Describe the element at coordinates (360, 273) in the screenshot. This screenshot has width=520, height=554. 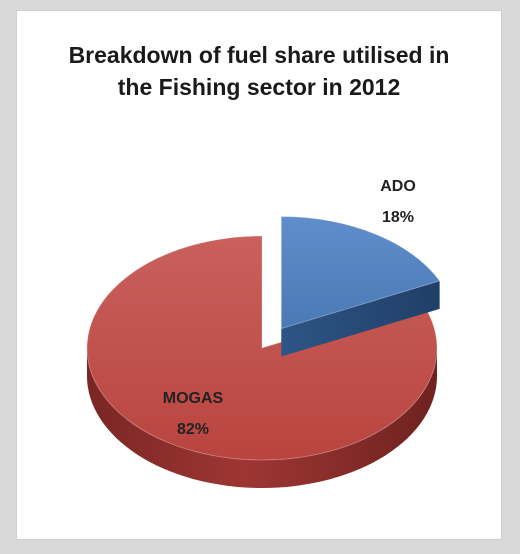
I see `pie-slice-ado` at that location.